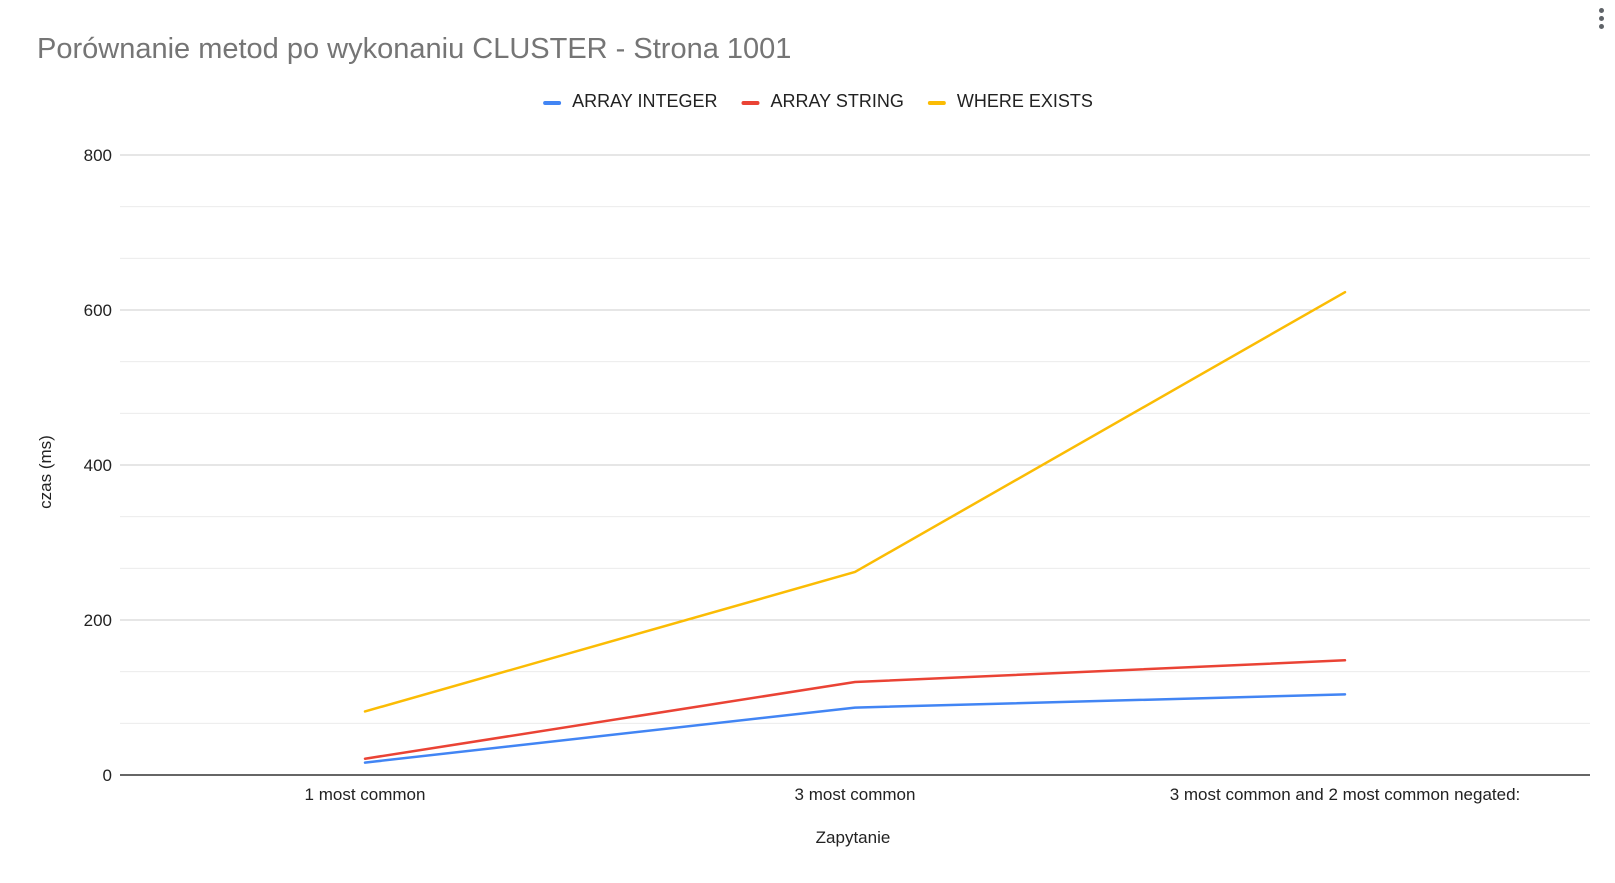 The width and height of the screenshot is (1615, 883). What do you see at coordinates (365, 794) in the screenshot?
I see `x-tick-label: 1 most common` at bounding box center [365, 794].